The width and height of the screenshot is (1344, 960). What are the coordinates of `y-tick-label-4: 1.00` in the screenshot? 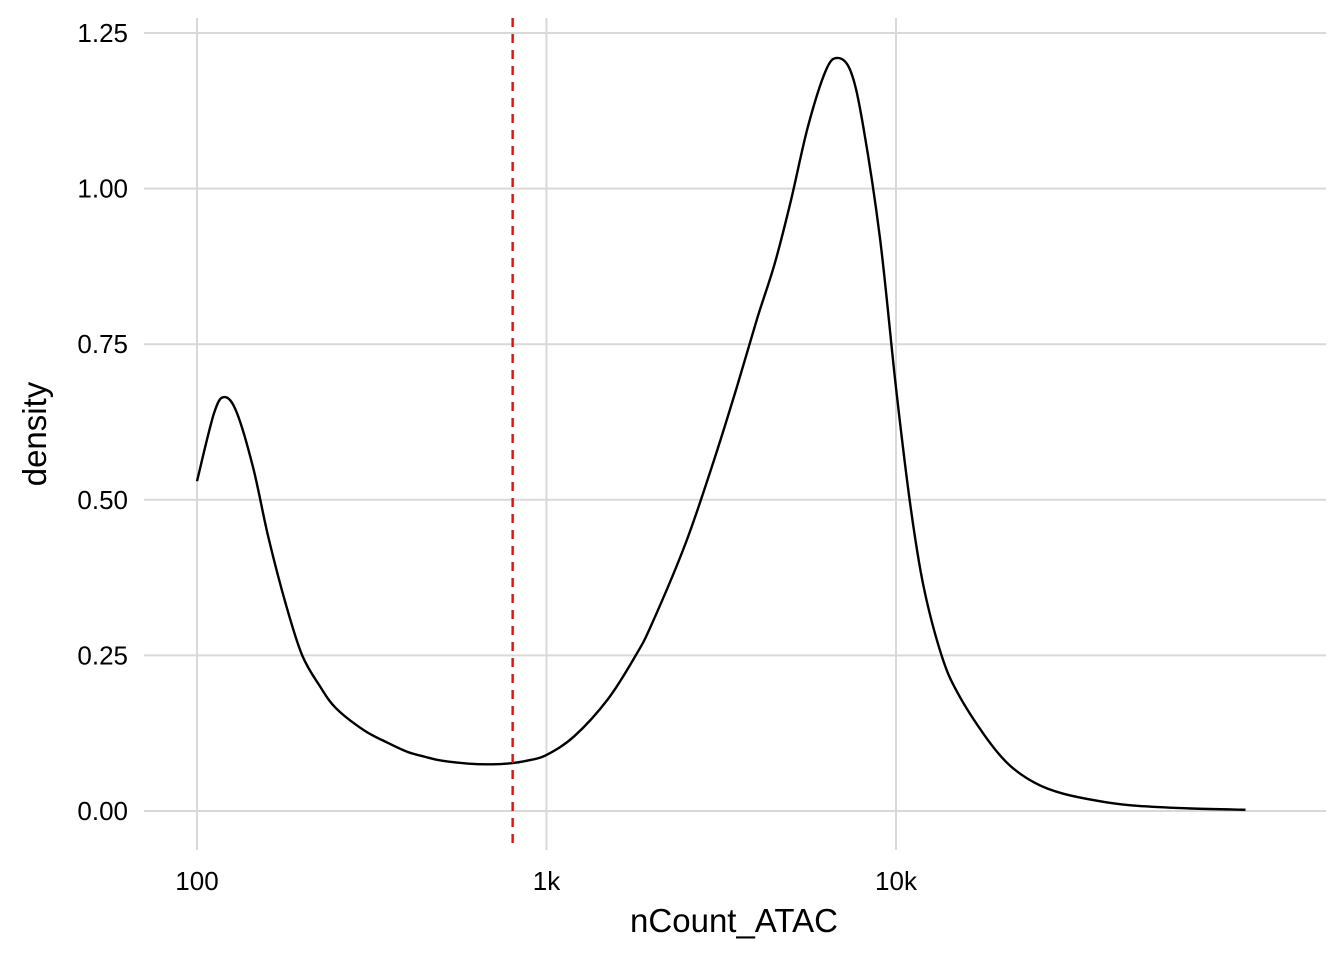 It's located at (102, 189).